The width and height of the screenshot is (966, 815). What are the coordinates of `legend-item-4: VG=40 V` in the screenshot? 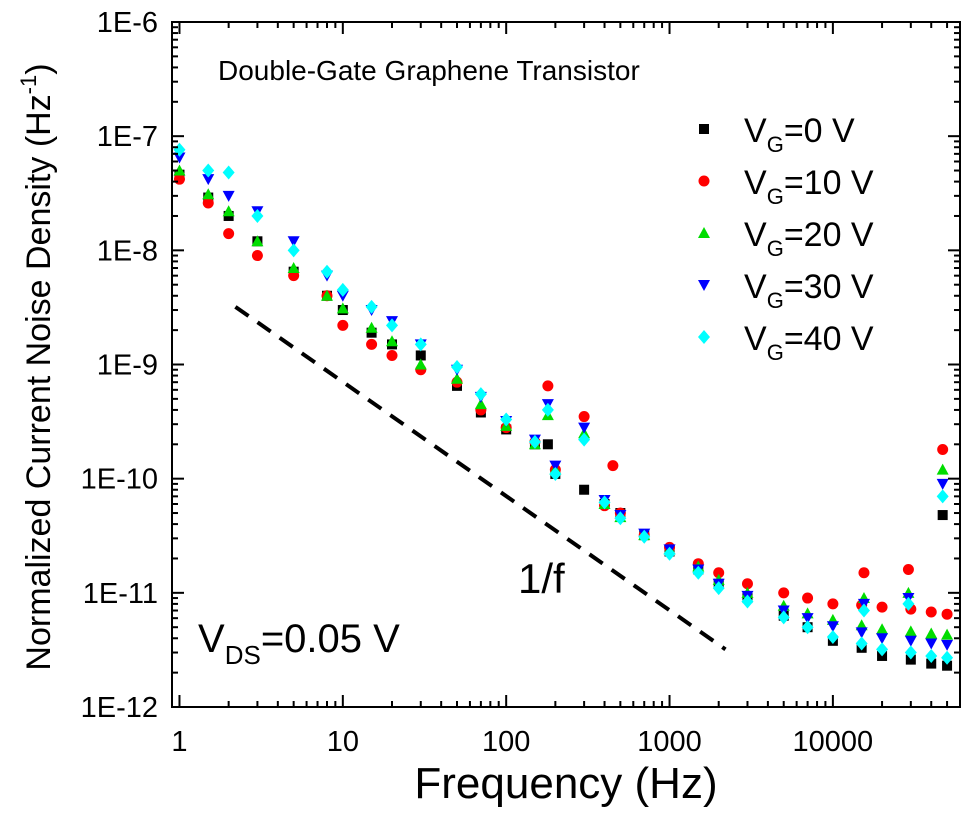 It's located at (786, 342).